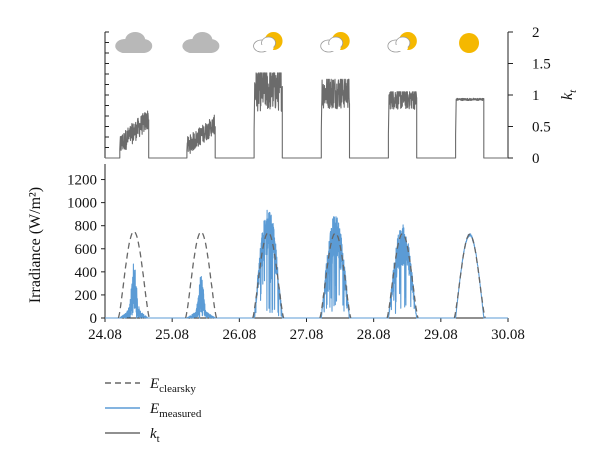 The height and width of the screenshot is (465, 600). What do you see at coordinates (86, 296) in the screenshot?
I see `y-tick-label: 200` at bounding box center [86, 296].